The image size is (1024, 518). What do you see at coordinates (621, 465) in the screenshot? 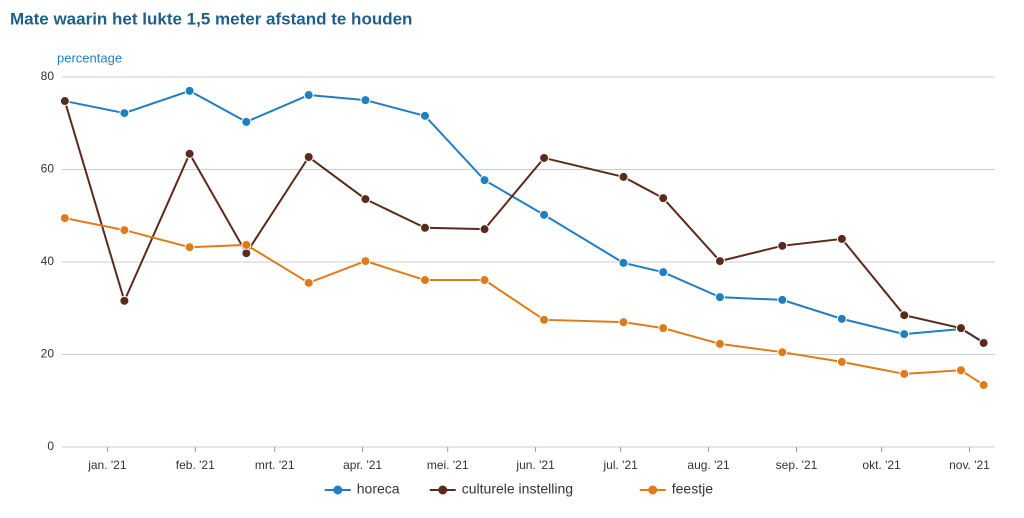
I see `x-tick-label: jul. '21` at bounding box center [621, 465].